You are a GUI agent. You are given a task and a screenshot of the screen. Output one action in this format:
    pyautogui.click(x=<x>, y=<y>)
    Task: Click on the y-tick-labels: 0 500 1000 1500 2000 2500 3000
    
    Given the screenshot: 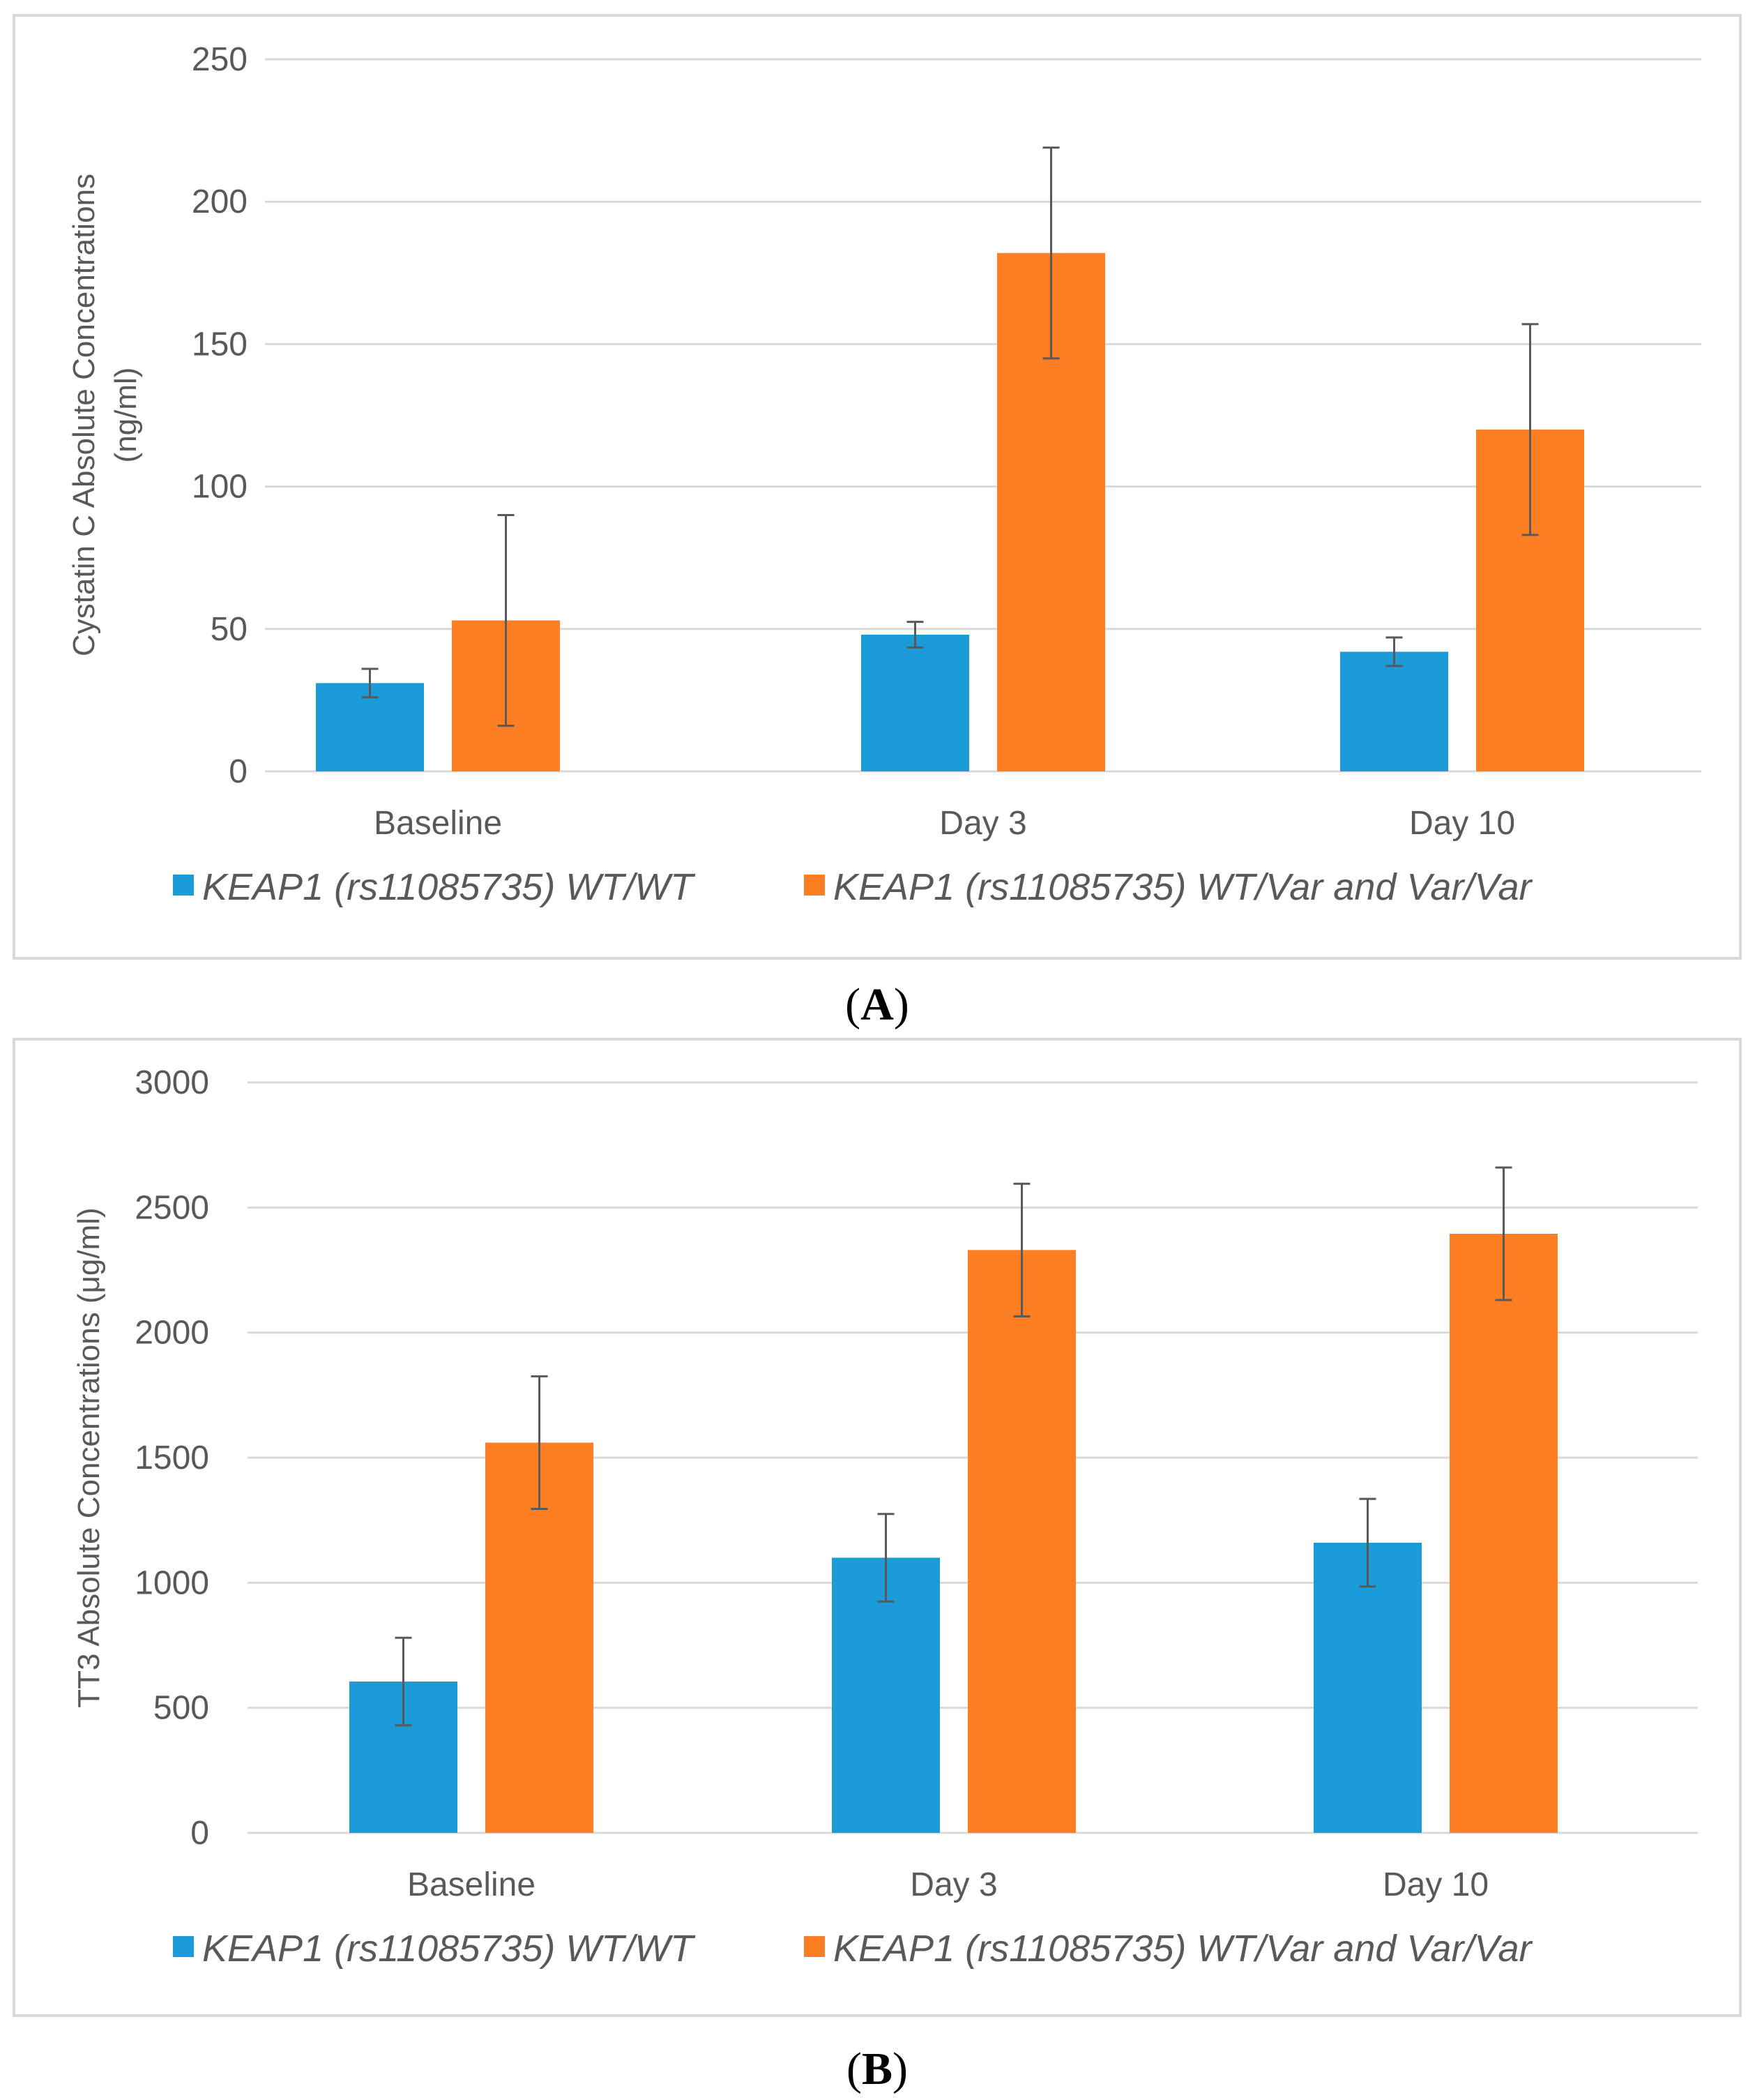 What is the action you would take?
    pyautogui.click(x=172, y=1458)
    